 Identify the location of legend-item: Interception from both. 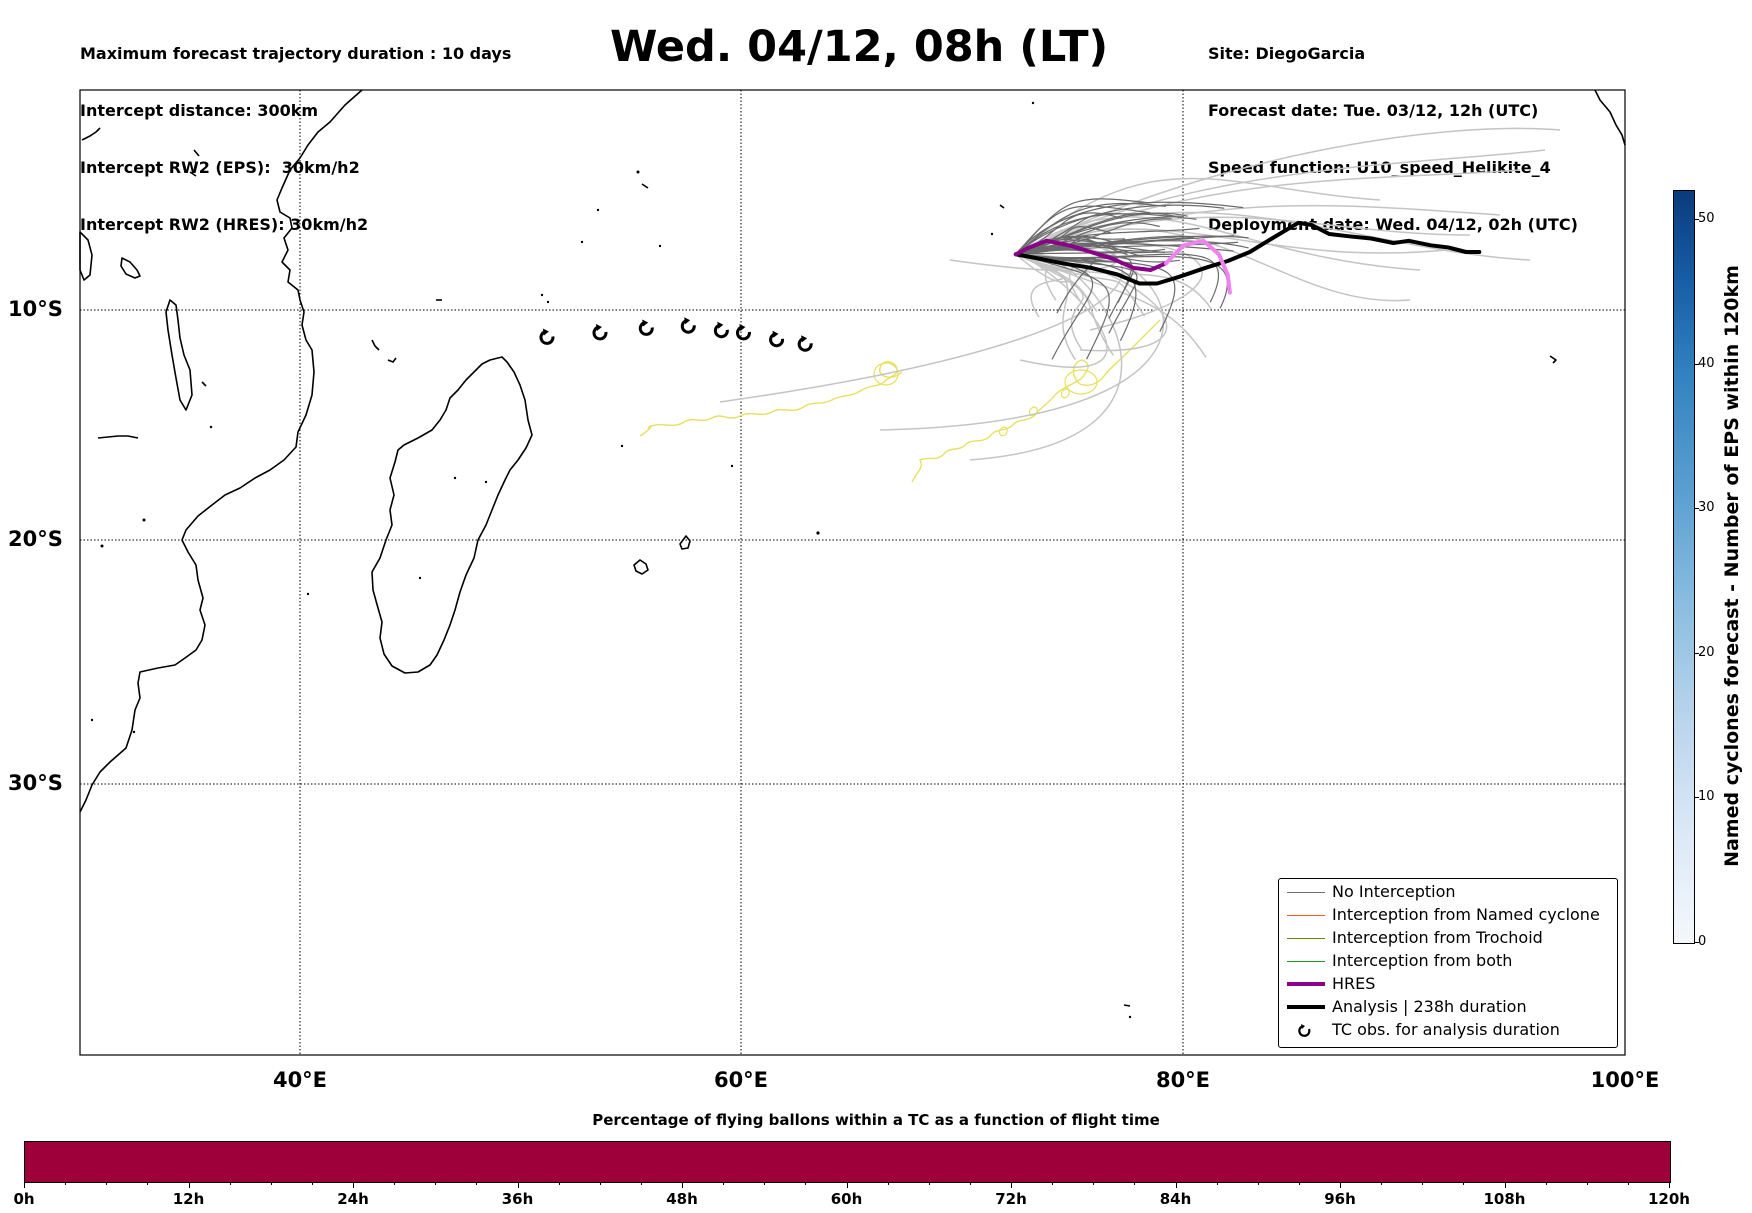
(1448, 961).